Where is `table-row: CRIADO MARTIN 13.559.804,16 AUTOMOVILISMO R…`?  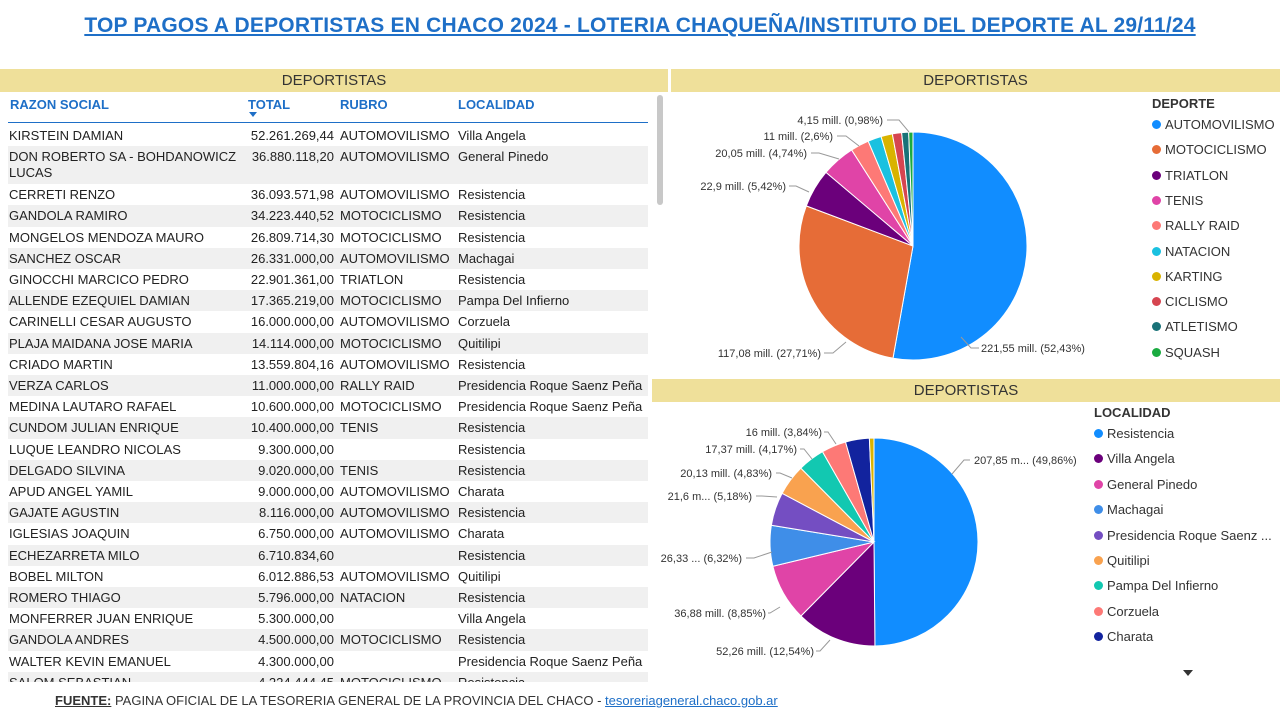
table-row: CRIADO MARTIN 13.559.804,16 AUTOMOVILISMO R… is located at coordinates (328, 364).